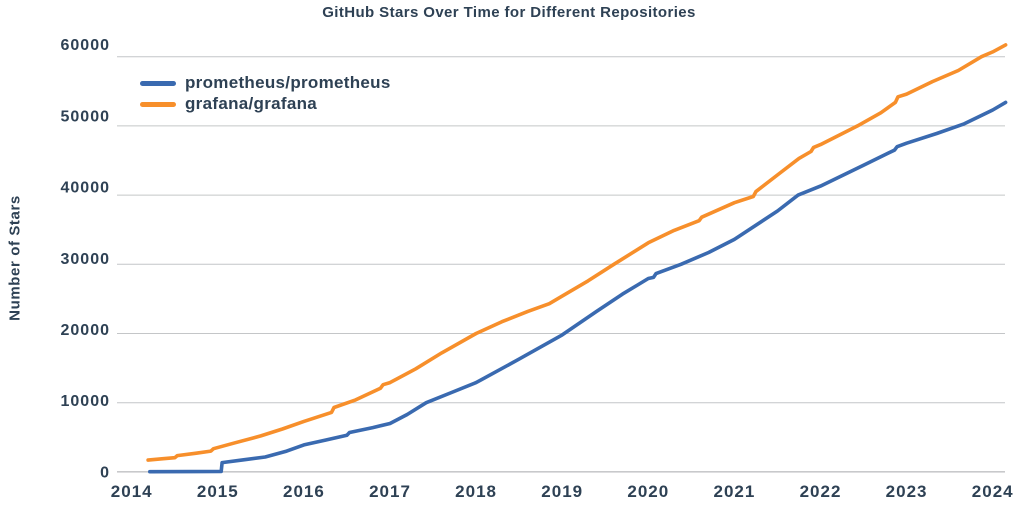  What do you see at coordinates (86, 259) in the screenshot?
I see `y-tick-label-30000: 30000` at bounding box center [86, 259].